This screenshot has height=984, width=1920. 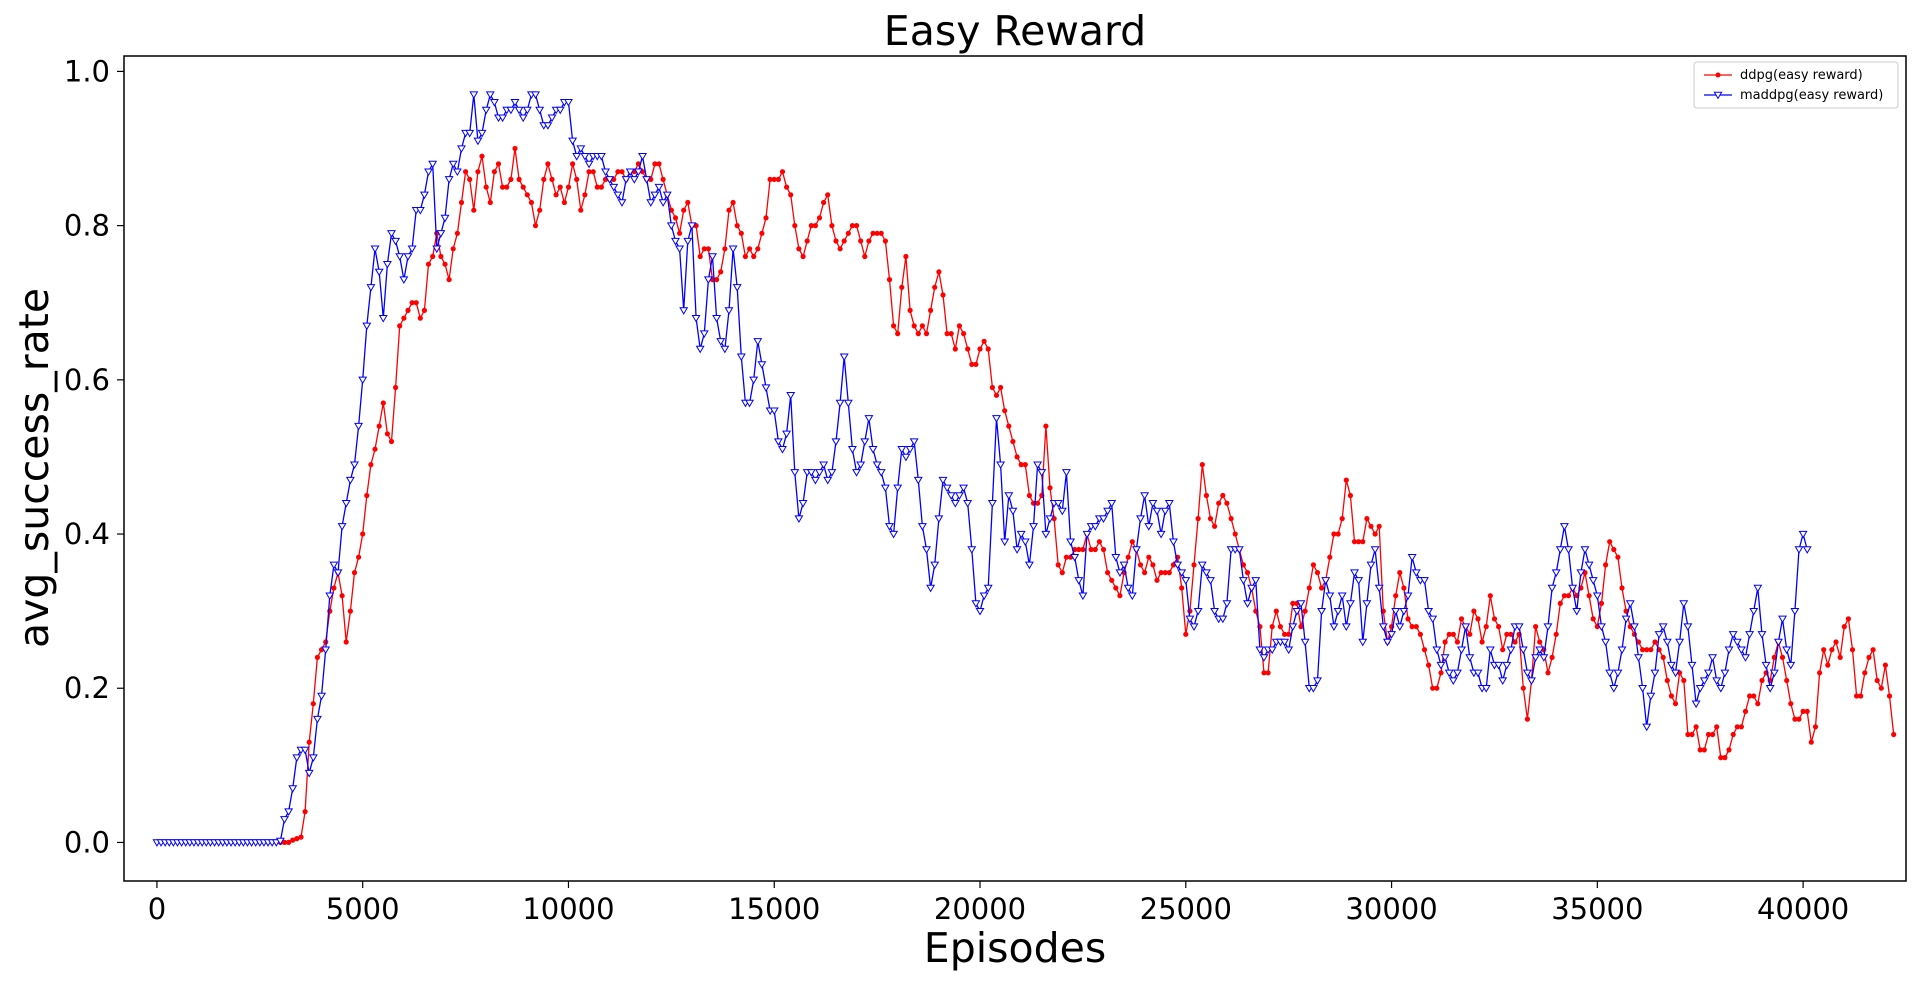 What do you see at coordinates (1718, 95) in the screenshot?
I see `legend-marker-maddpg` at bounding box center [1718, 95].